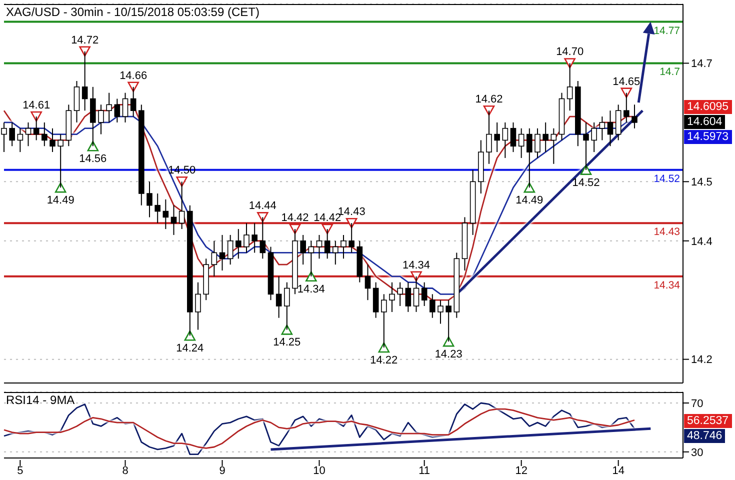  Describe the element at coordinates (190, 348) in the screenshot. I see `data-label: 14.24` at that location.